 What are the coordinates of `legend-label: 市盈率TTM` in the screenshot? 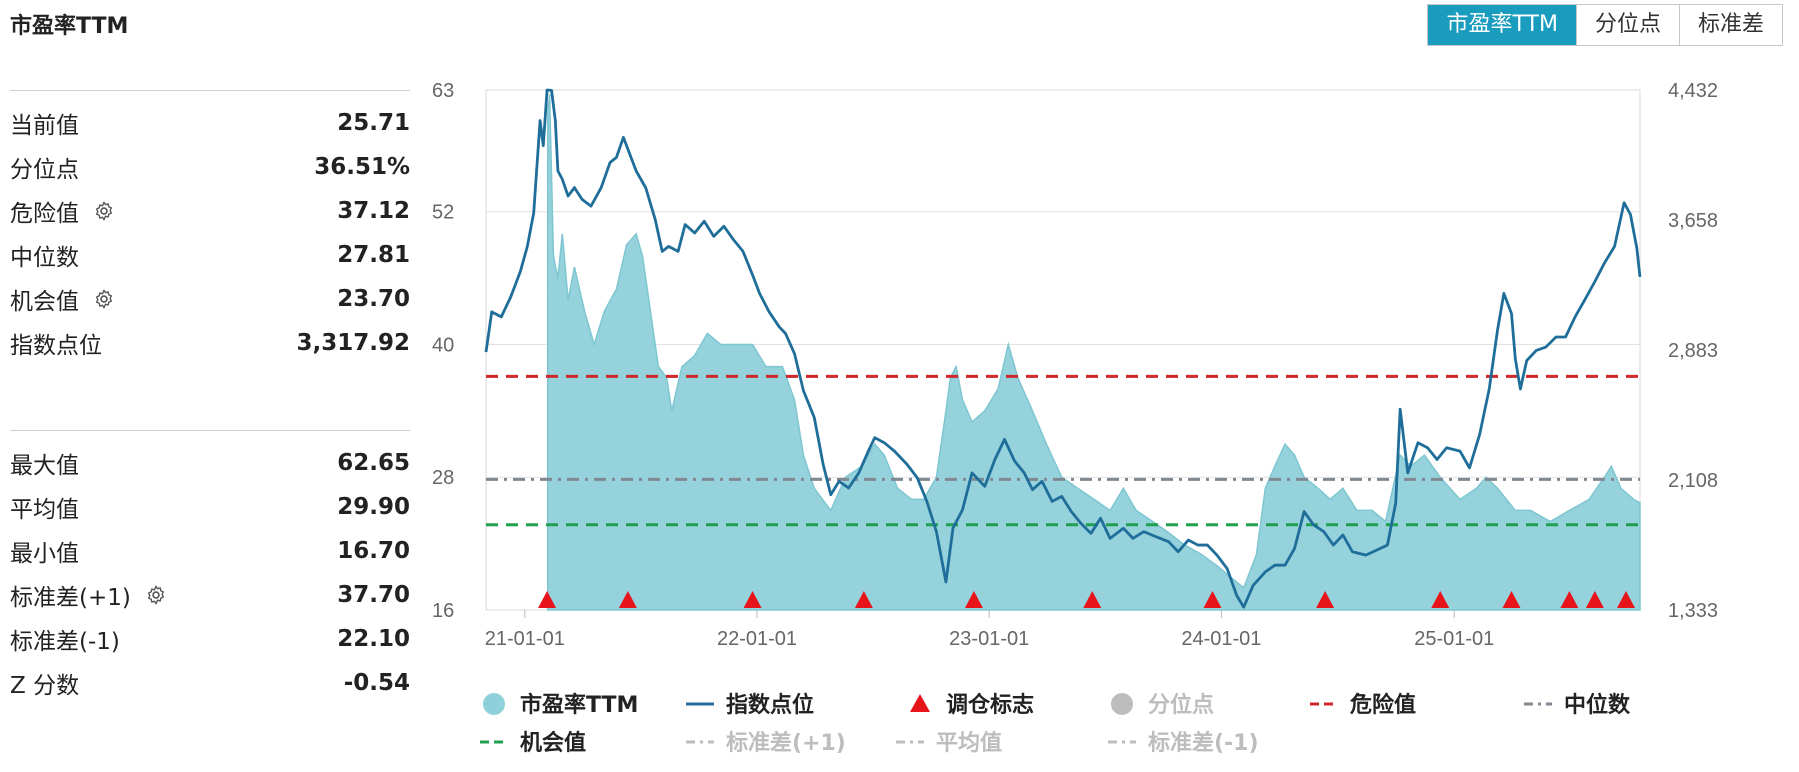 It's located at (579, 705).